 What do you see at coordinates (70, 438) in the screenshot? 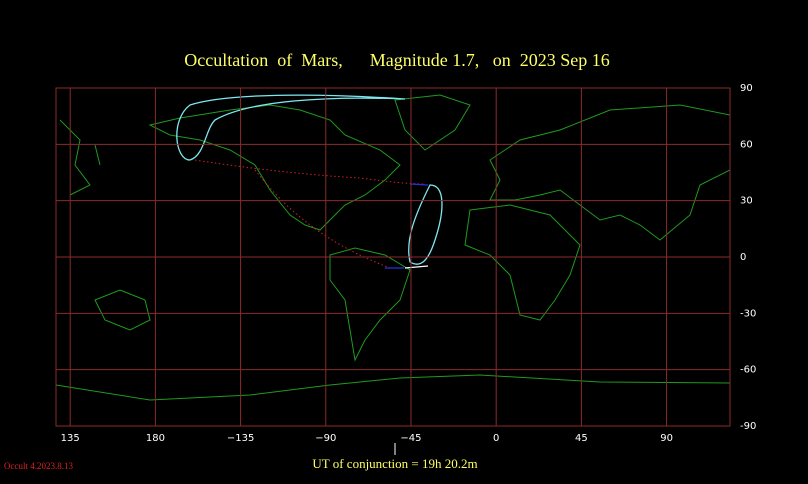
I see `x-tick-label: 135` at bounding box center [70, 438].